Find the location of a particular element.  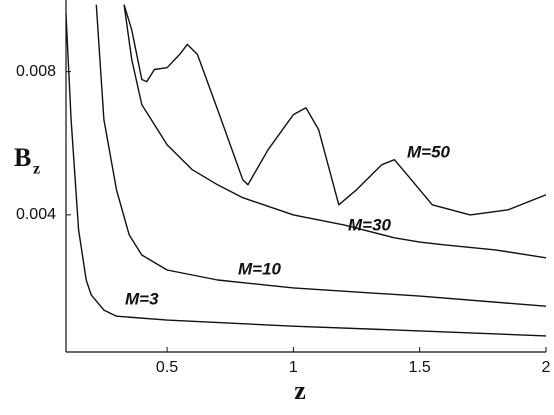

y-axis-label: B is located at coordinates (22, 157).